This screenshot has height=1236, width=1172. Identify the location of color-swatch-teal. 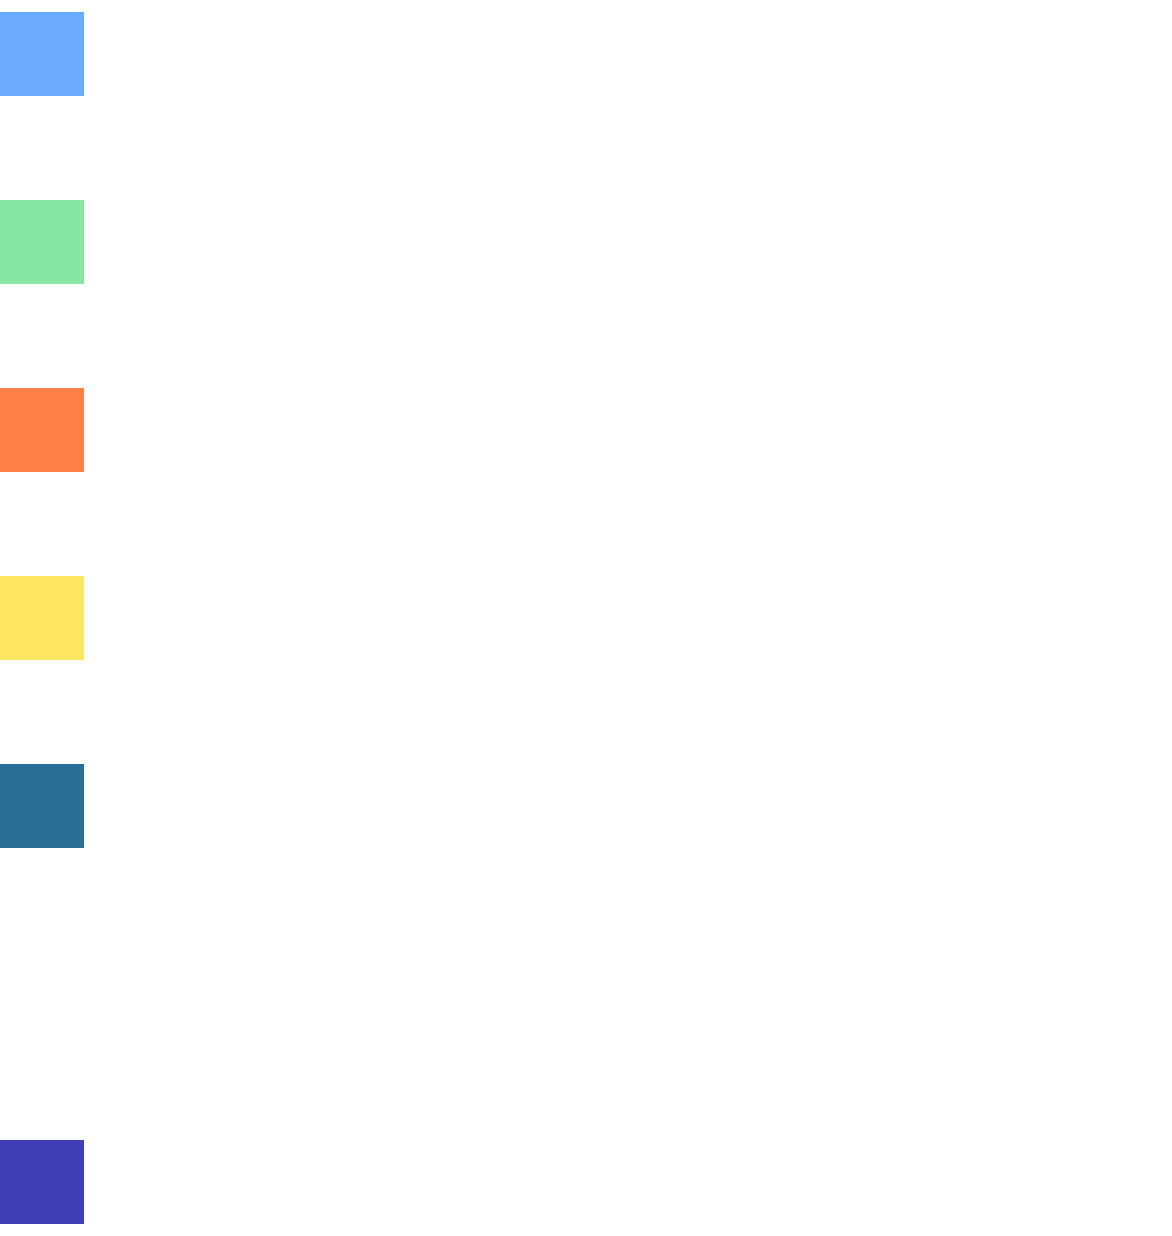
(42, 806).